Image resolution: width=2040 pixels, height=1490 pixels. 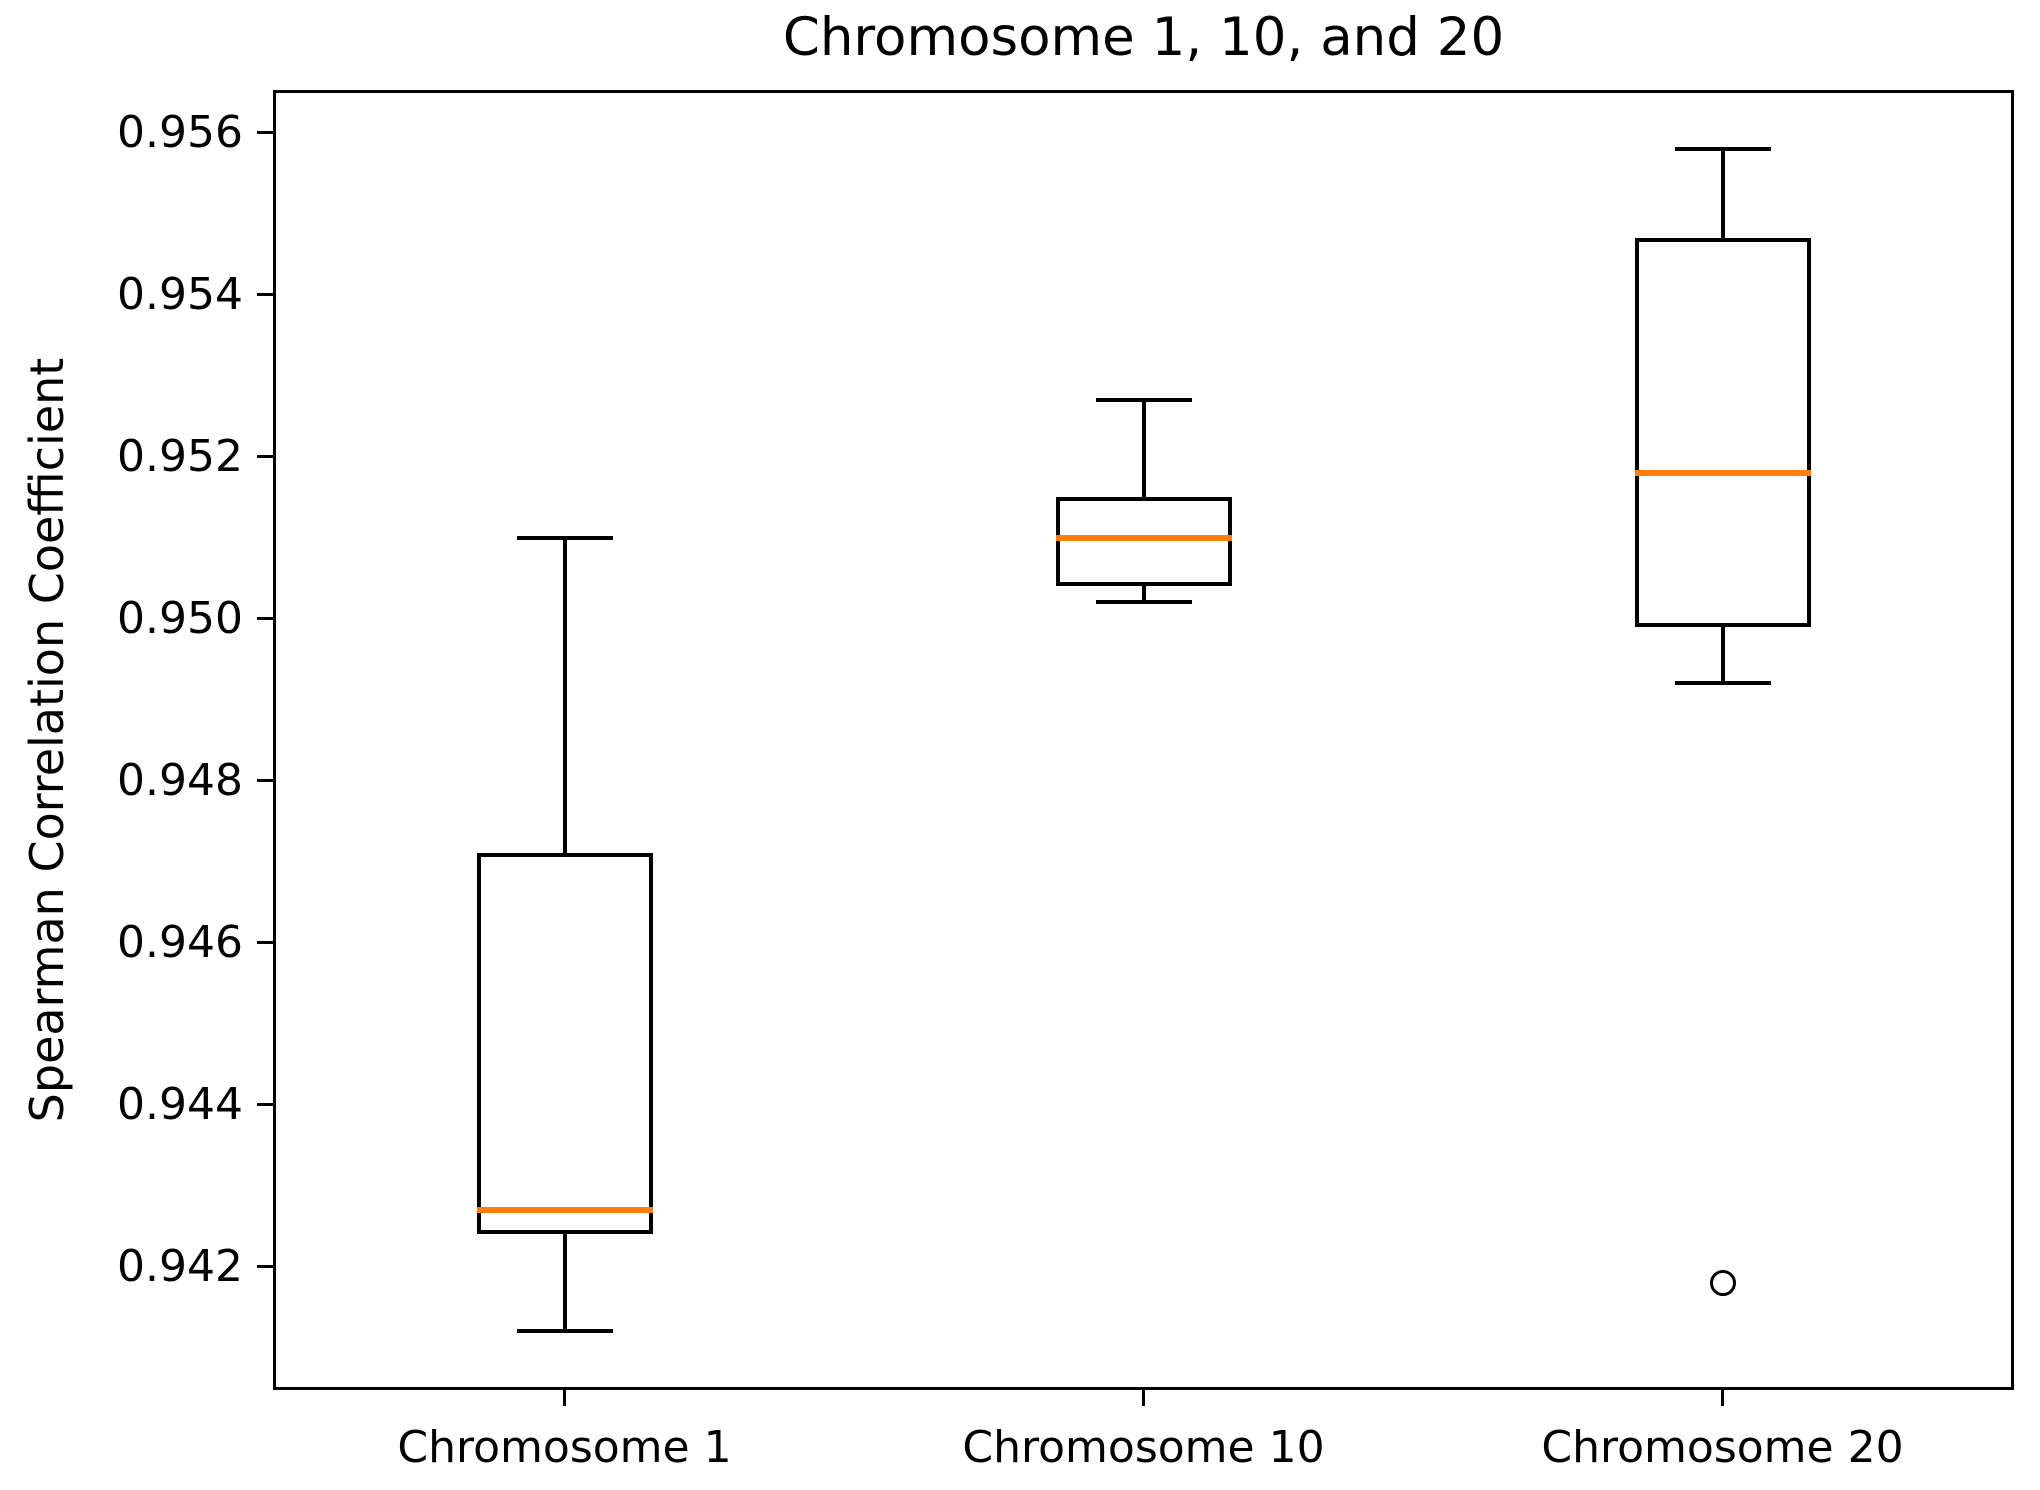 I want to click on y-axis-tick-label: 0.942, so click(x=180, y=1266).